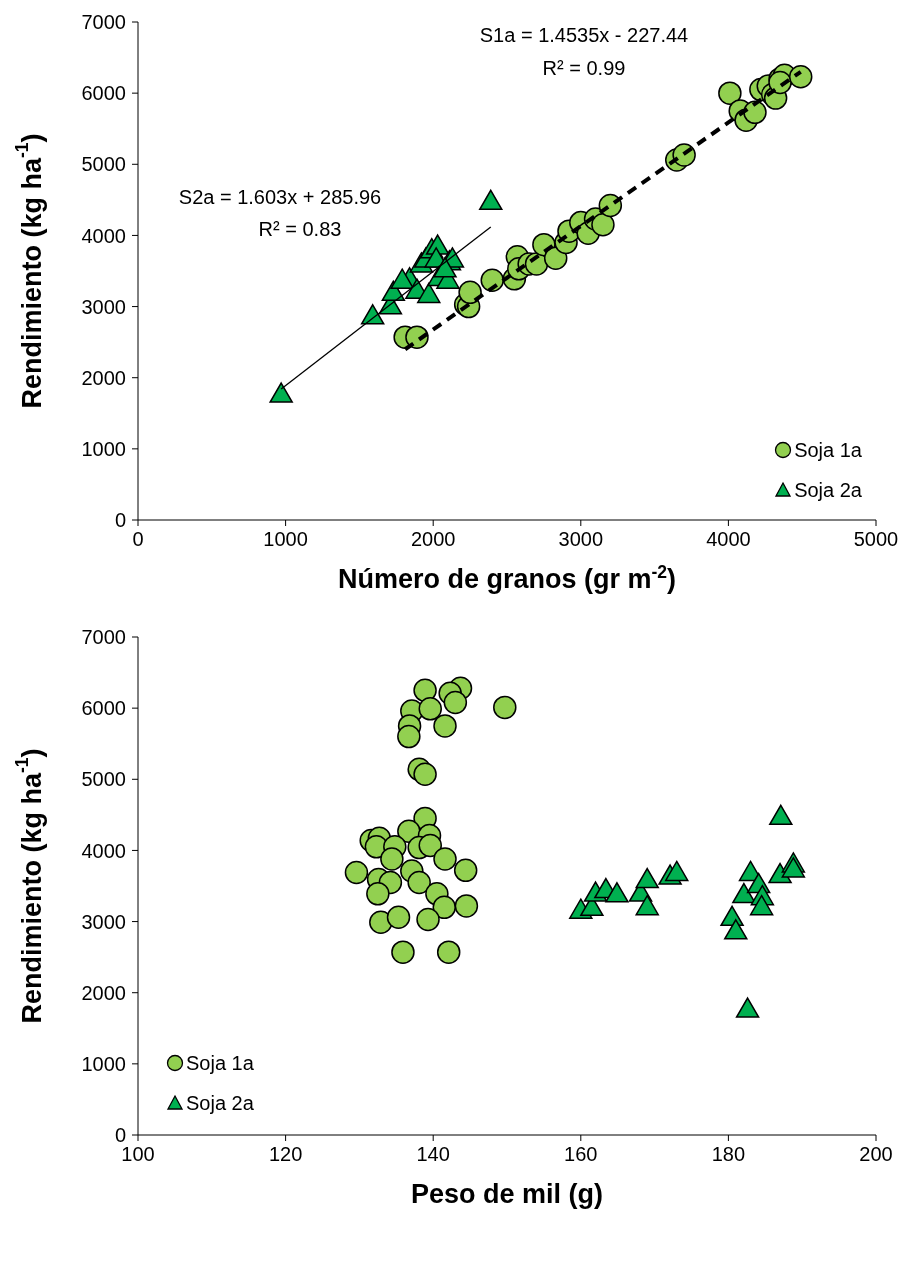 The height and width of the screenshot is (1265, 908). I want to click on annotation: R² = 0.99, so click(584, 68).